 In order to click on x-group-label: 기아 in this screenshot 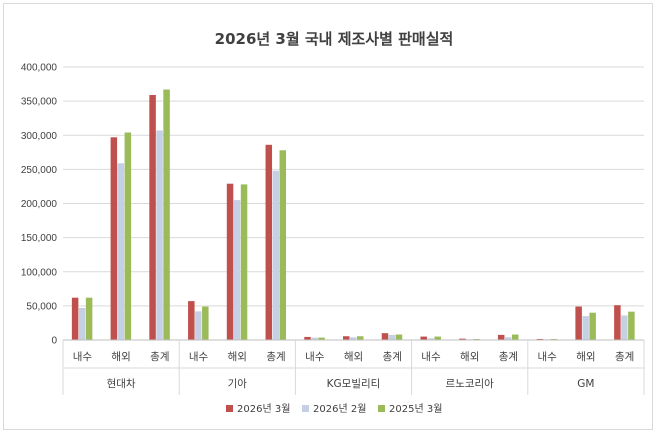, I will do `click(238, 384)`.